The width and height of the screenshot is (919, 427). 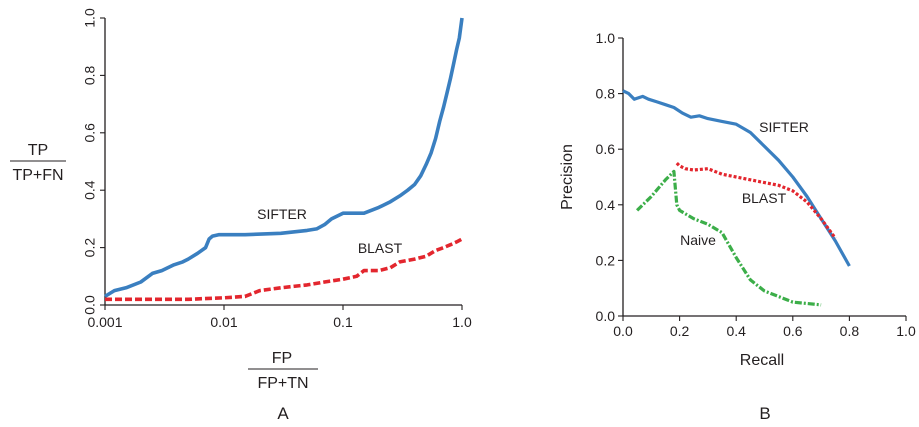 I want to click on panel-a-ytick-label: 0.2, so click(x=90, y=248).